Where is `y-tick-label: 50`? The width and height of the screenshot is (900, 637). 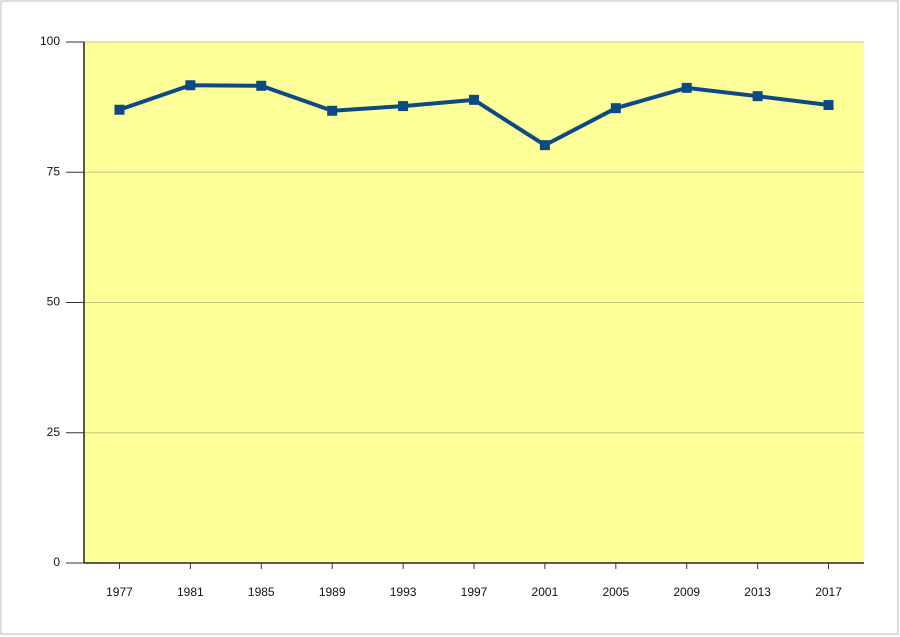
y-tick-label: 50 is located at coordinates (54, 302).